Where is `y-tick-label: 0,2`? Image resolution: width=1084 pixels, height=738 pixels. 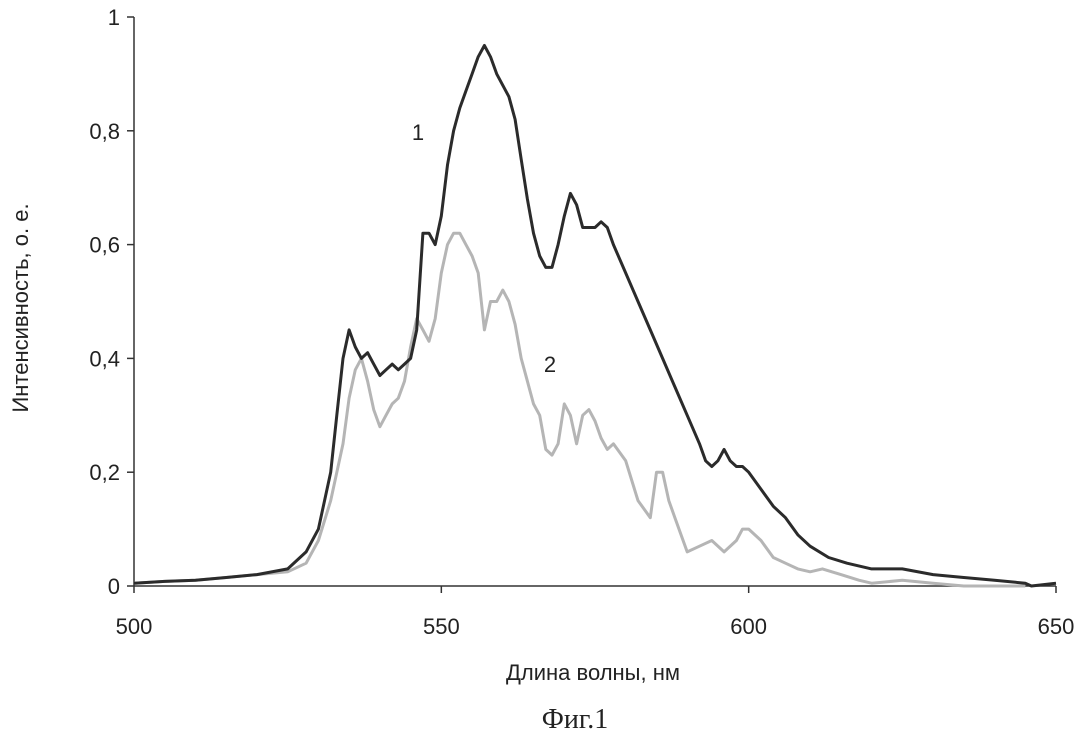 y-tick-label: 0,2 is located at coordinates (104, 472).